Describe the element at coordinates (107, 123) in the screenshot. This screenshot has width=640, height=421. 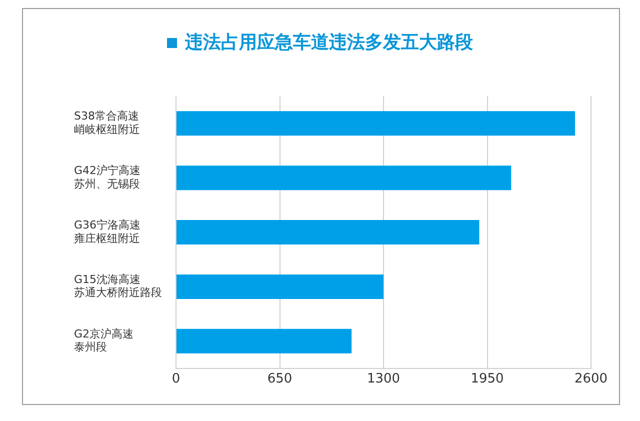
I see `y-tick-label: S38常合高速峭岐枢纽附近` at that location.